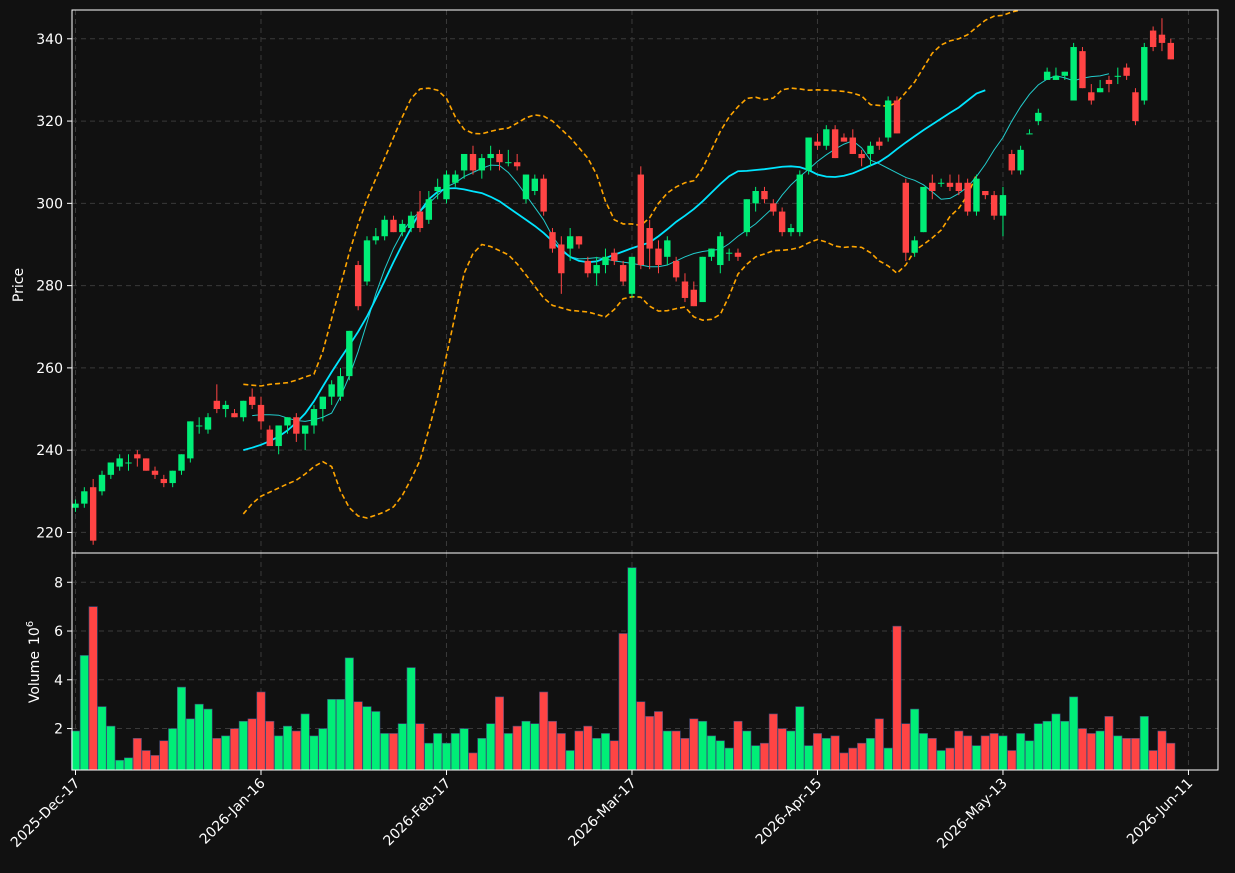  Describe the element at coordinates (63, 656) in the screenshot. I see `volume-y-axis: 2 4 6 8` at that location.